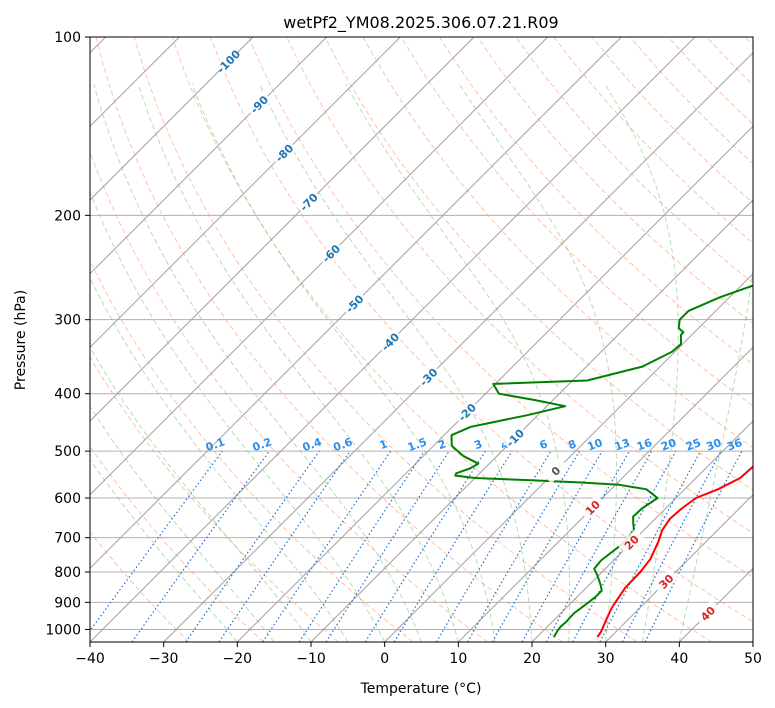 This screenshot has height=708, width=775. What do you see at coordinates (734, 445) in the screenshot?
I see `mixing-ratio-label: 36` at bounding box center [734, 445].